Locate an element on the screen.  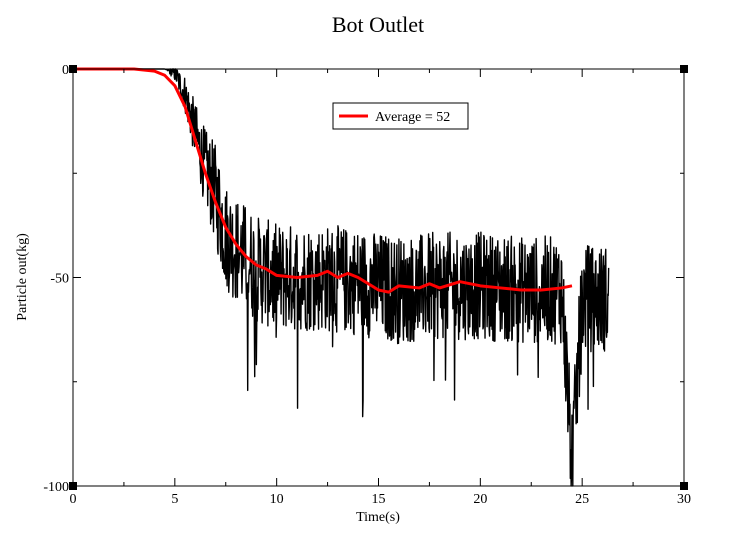
x-tick-label: 10 is located at coordinates (277, 499).